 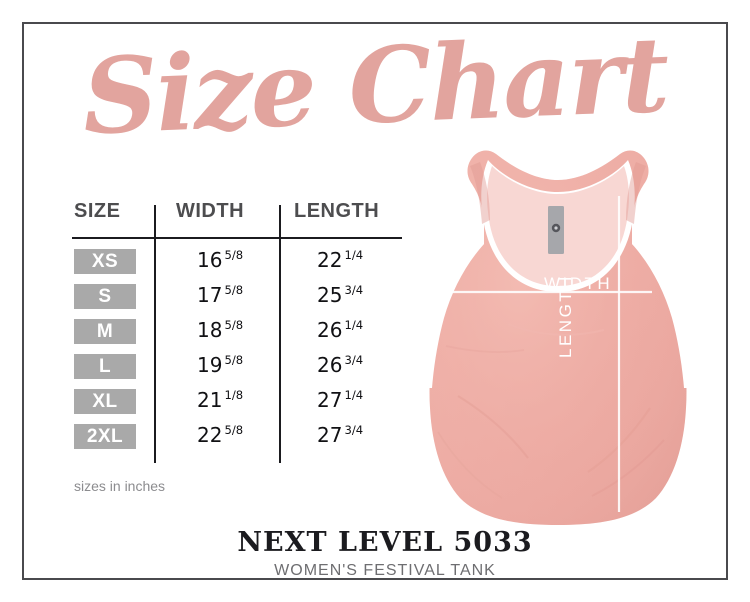 I want to click on column-header-size: SIZE, so click(x=97, y=211).